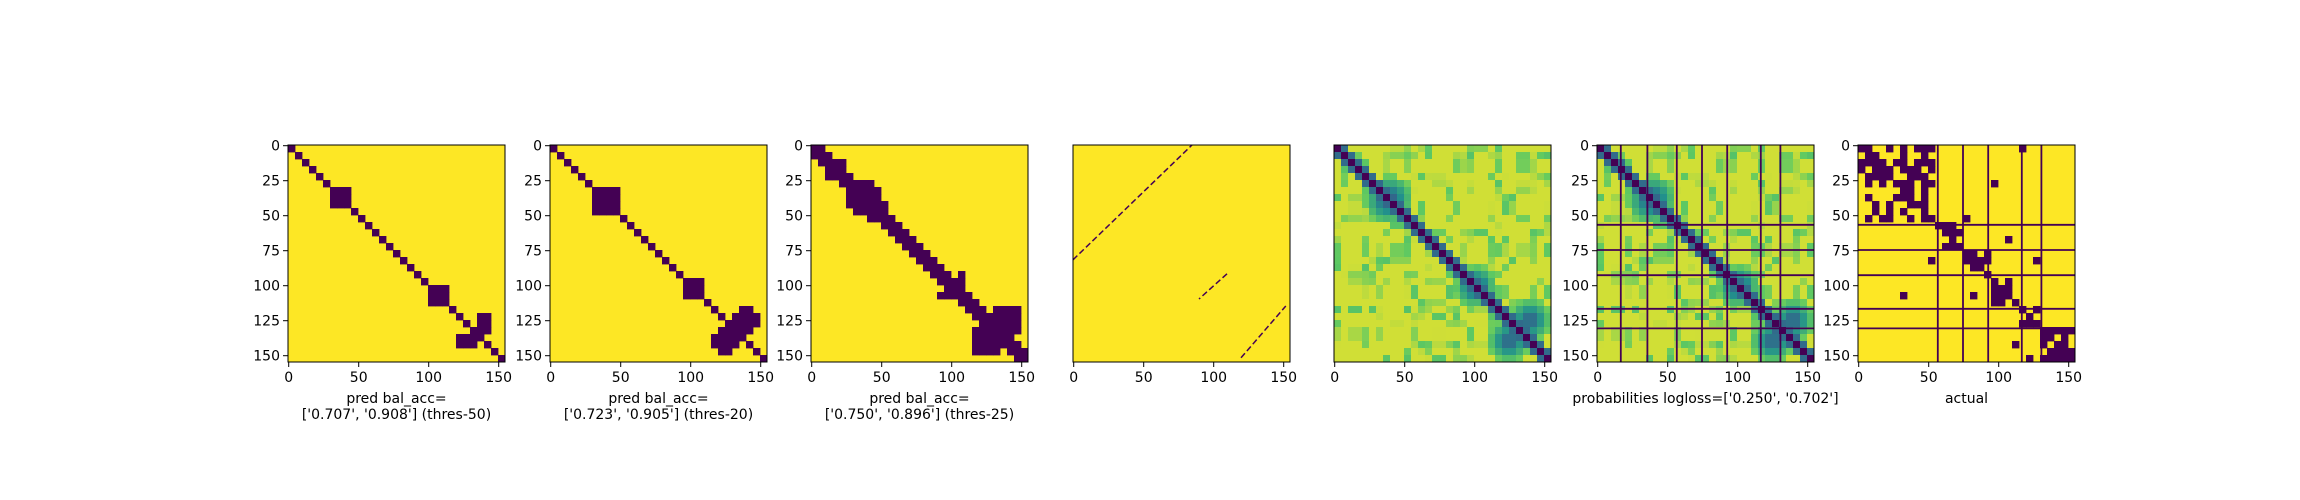 This screenshot has height=500, width=2300. I want to click on x-tick-label: 50, so click(1929, 378).